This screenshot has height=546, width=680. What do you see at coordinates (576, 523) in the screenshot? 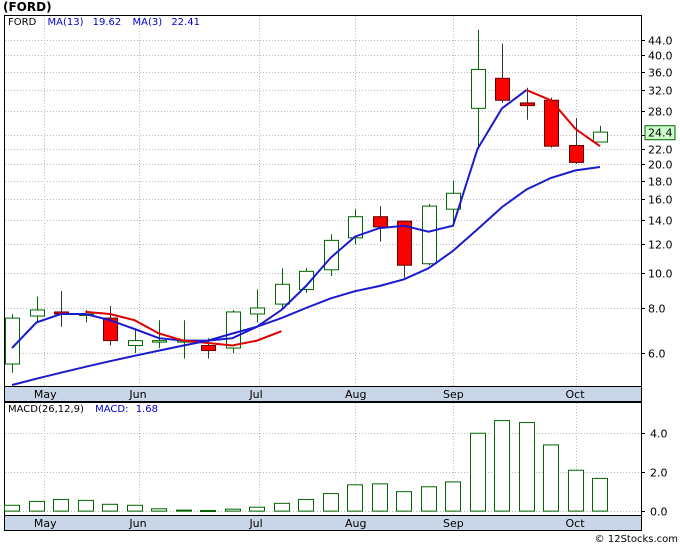
I see `macd-month-oct: Oct` at bounding box center [576, 523].